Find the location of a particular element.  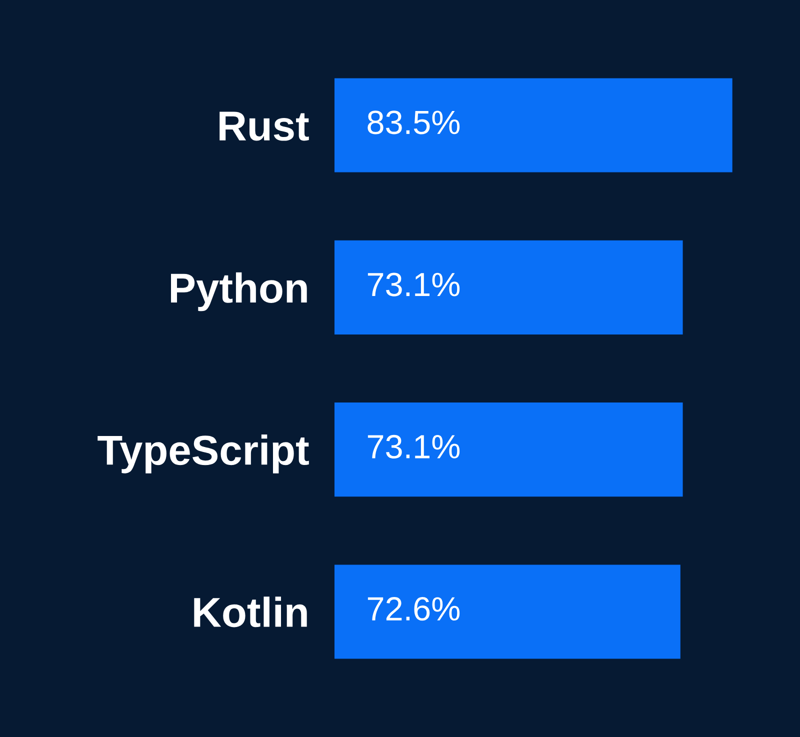

y-tick-label: Python is located at coordinates (239, 292).